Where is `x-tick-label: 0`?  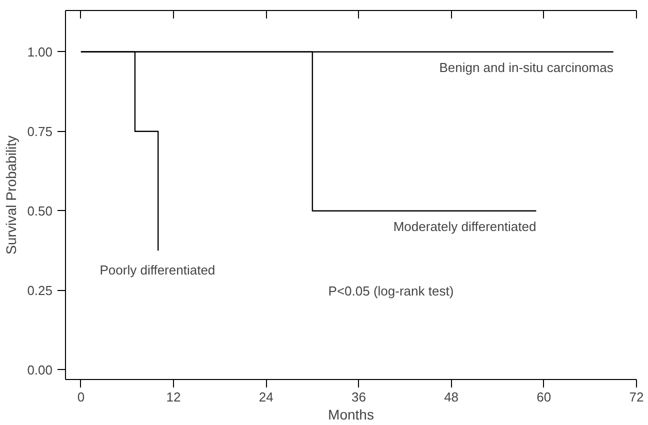 x-tick-label: 0 is located at coordinates (81, 397).